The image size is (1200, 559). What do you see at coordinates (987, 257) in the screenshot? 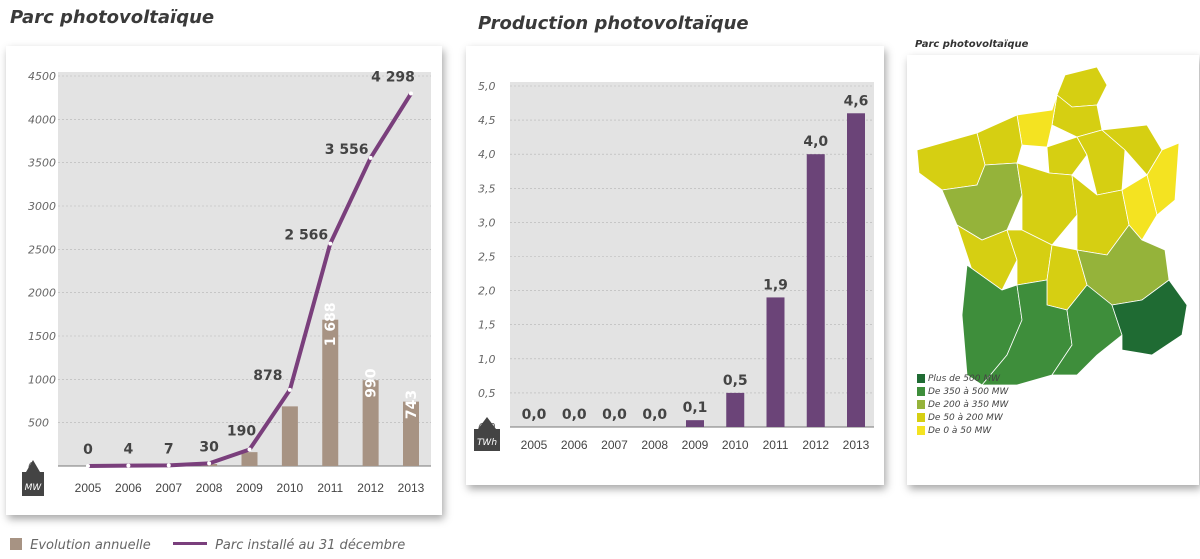
I see `map-region-poitou` at bounding box center [987, 257].